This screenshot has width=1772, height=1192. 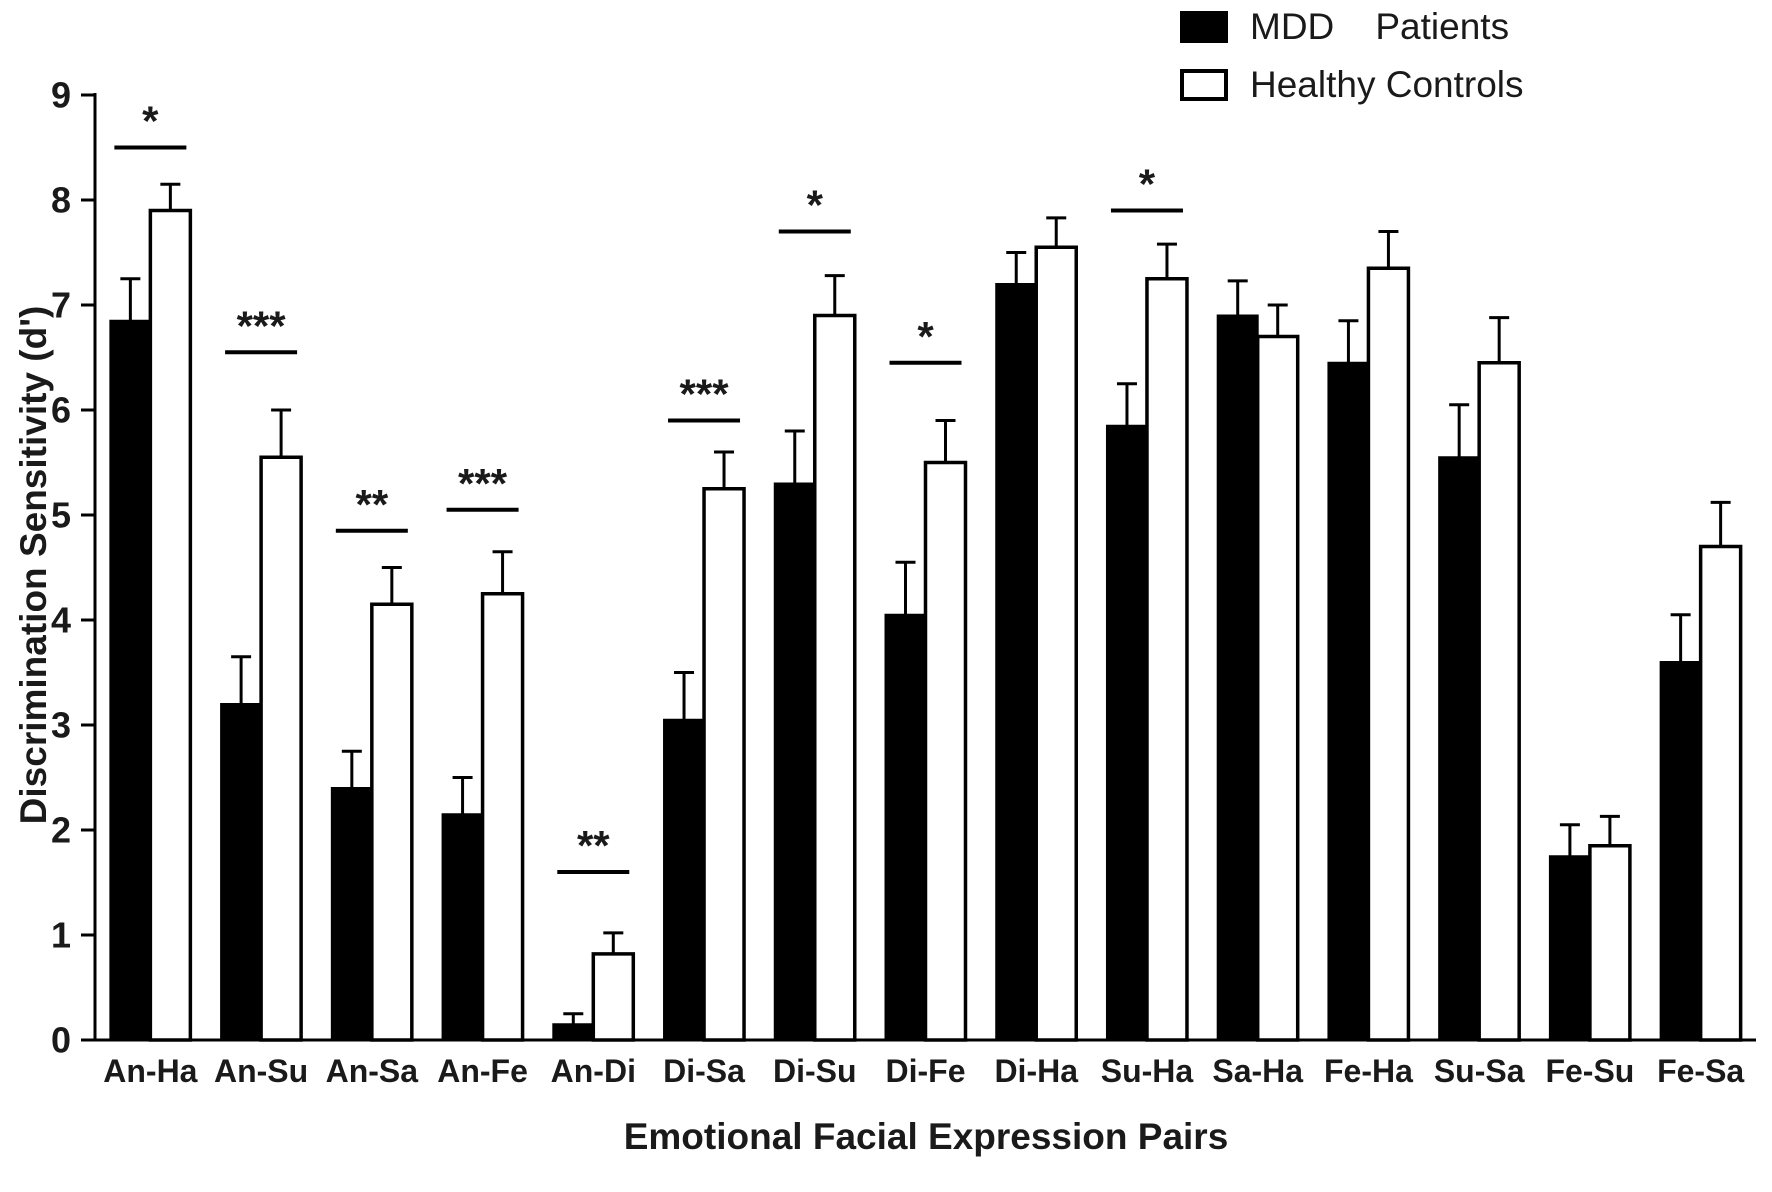 What do you see at coordinates (483, 483) in the screenshot?
I see `sig-stars-An-Fe: ***` at bounding box center [483, 483].